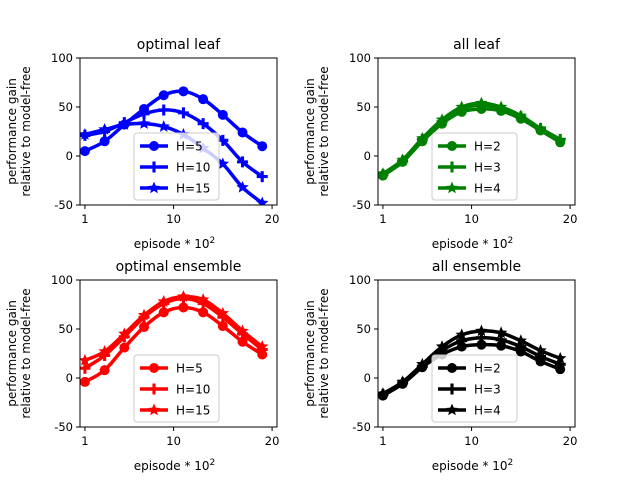 This screenshot has height=480, width=640. What do you see at coordinates (272, 441) in the screenshot?
I see `x-tick-label: 20` at bounding box center [272, 441].